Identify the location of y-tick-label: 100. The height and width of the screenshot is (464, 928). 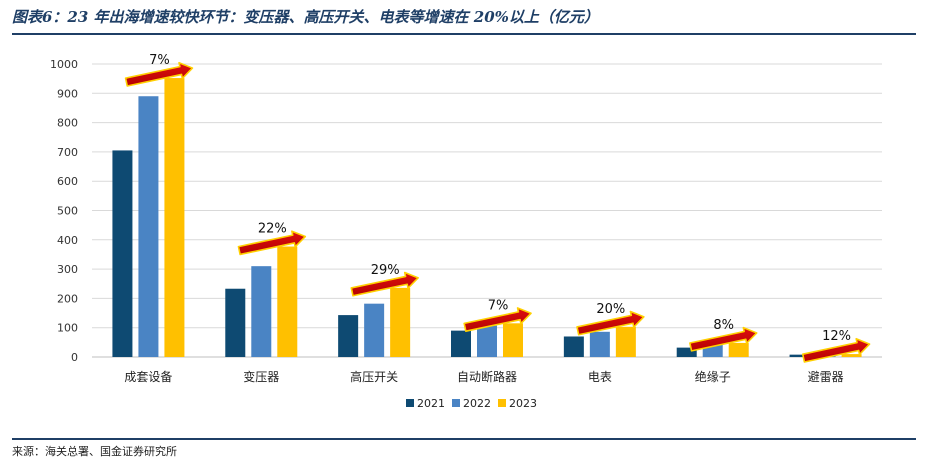
(67, 328).